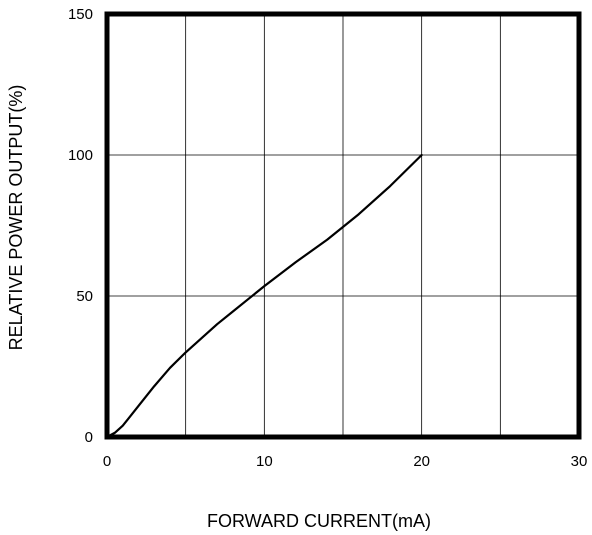 The width and height of the screenshot is (592, 535). What do you see at coordinates (107, 461) in the screenshot?
I see `x-tick-label: 0` at bounding box center [107, 461].